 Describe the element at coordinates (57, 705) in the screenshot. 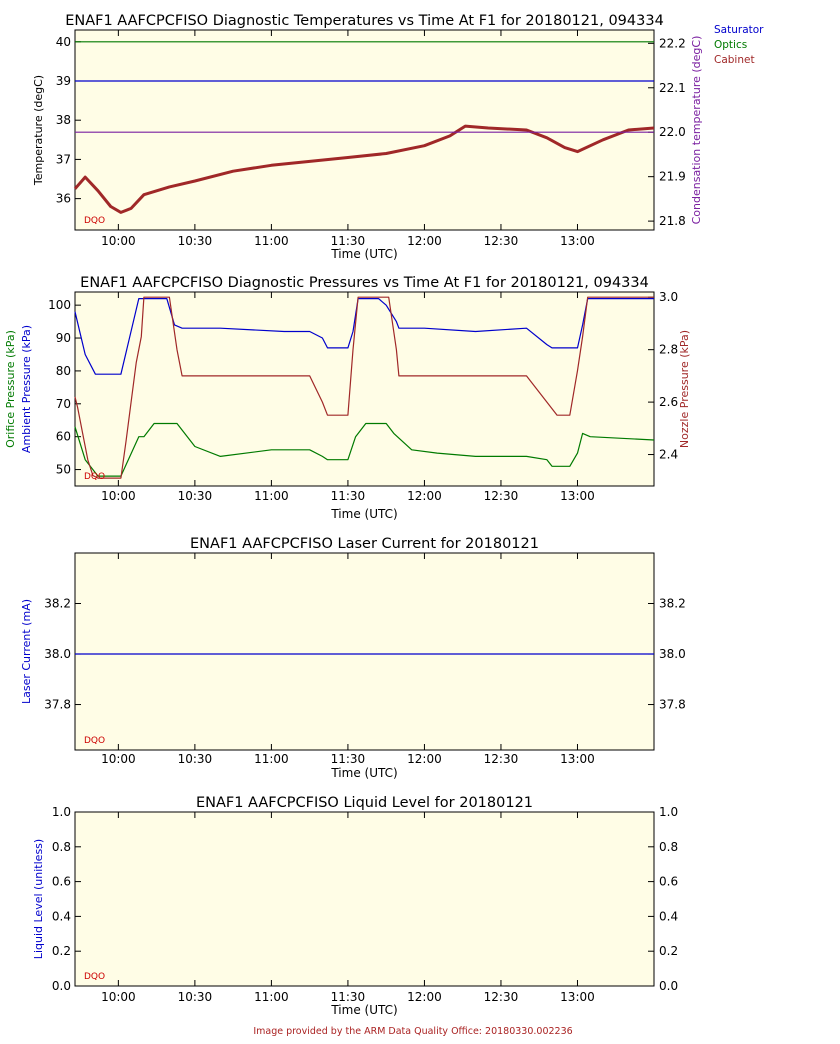

I see `y-tick-label: 37.8` at that location.